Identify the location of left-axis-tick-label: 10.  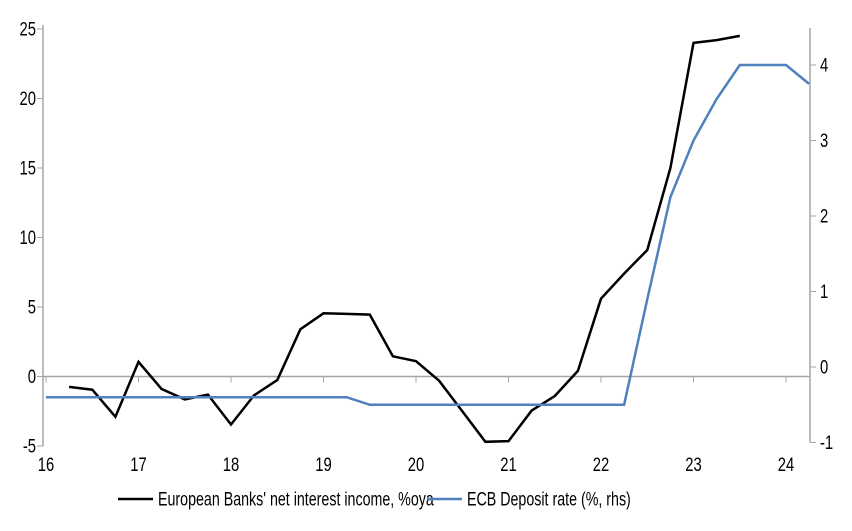
(28, 237).